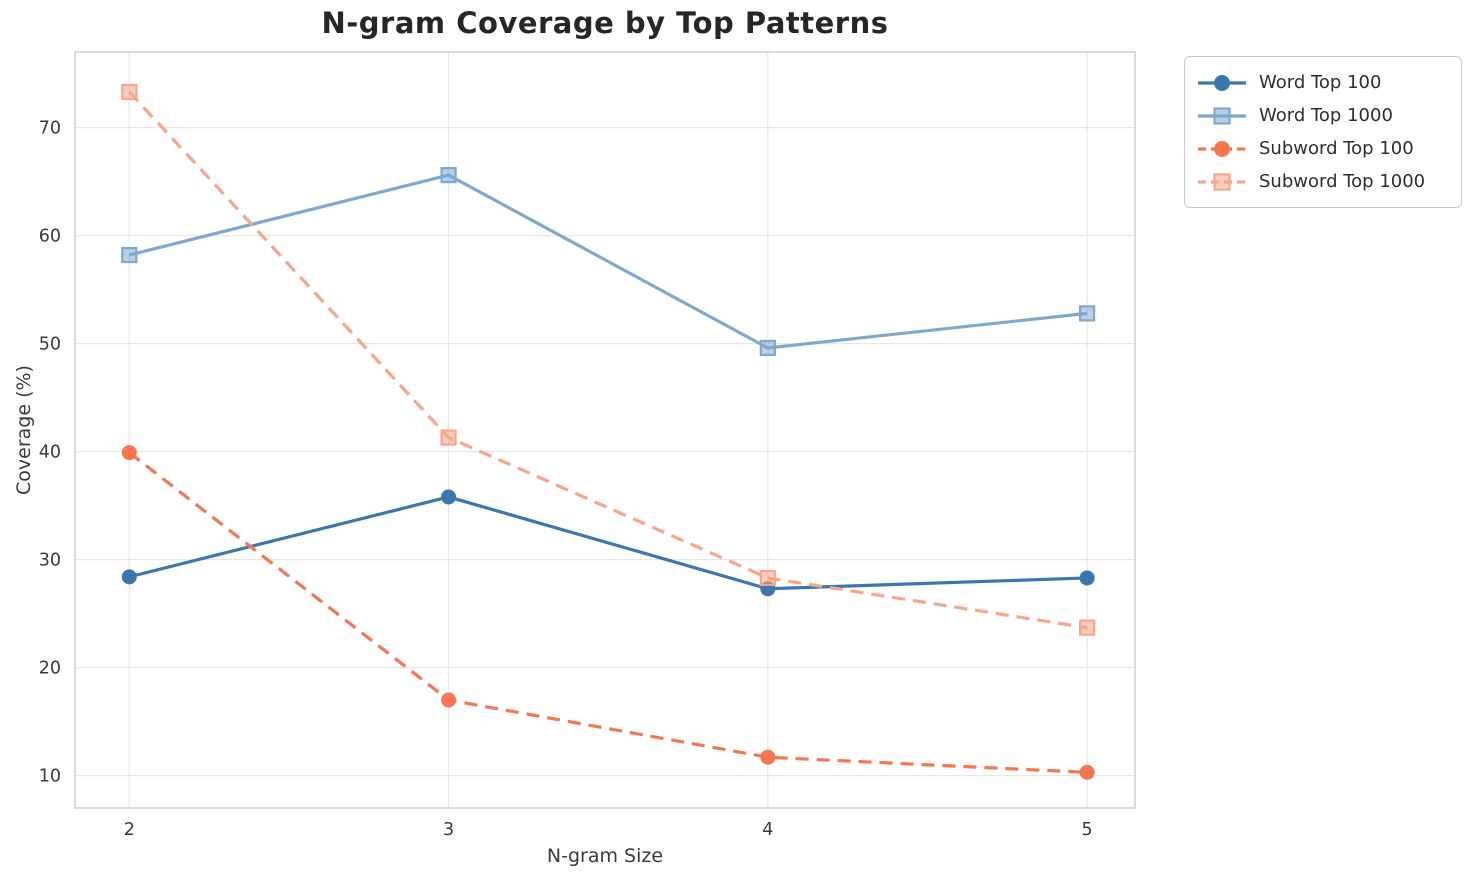 Image resolution: width=1479 pixels, height=885 pixels. What do you see at coordinates (50, 561) in the screenshot?
I see `y-tick-label: 30` at bounding box center [50, 561].